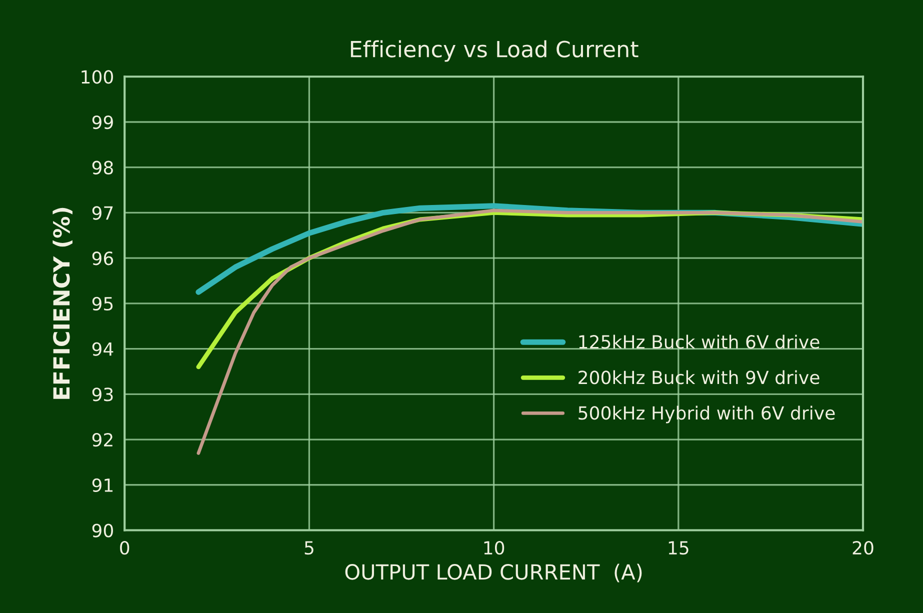 This screenshot has width=923, height=613. What do you see at coordinates (102, 439) in the screenshot?
I see `y-tick-label: 92` at bounding box center [102, 439].